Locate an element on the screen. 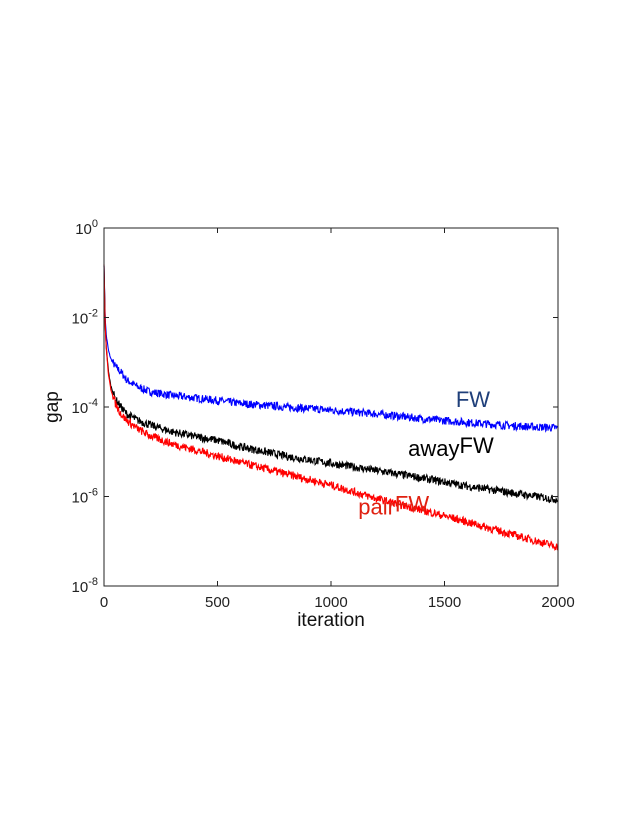 The height and width of the screenshot is (828, 642). y-axis-title: gap is located at coordinates (52, 407).